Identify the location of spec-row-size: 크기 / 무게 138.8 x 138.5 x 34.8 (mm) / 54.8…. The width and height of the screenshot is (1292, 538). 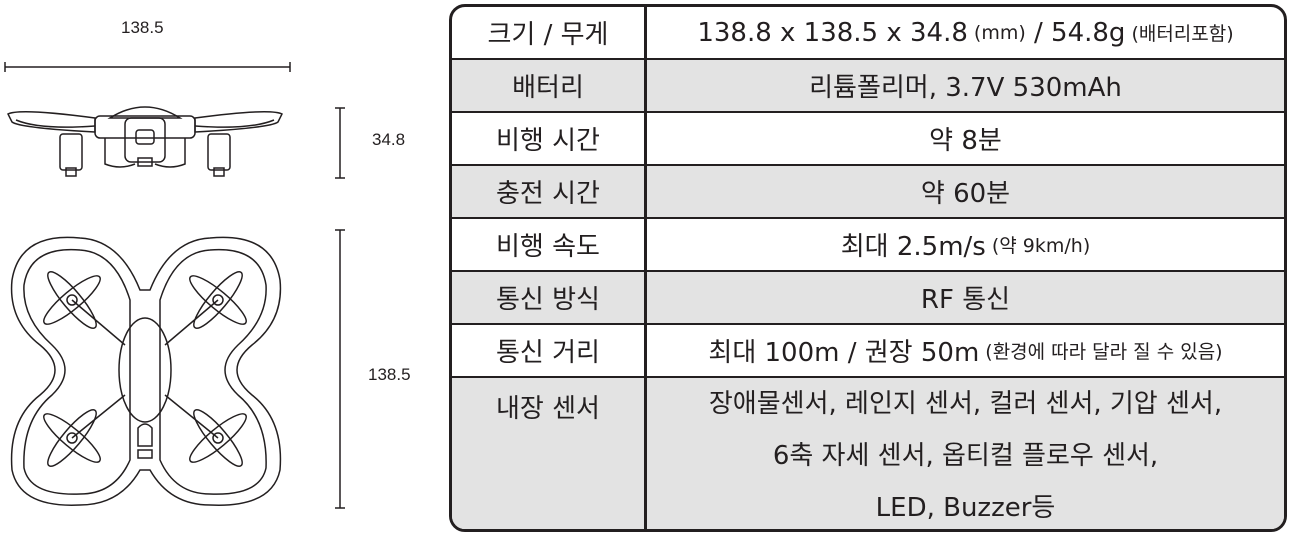
(868, 33).